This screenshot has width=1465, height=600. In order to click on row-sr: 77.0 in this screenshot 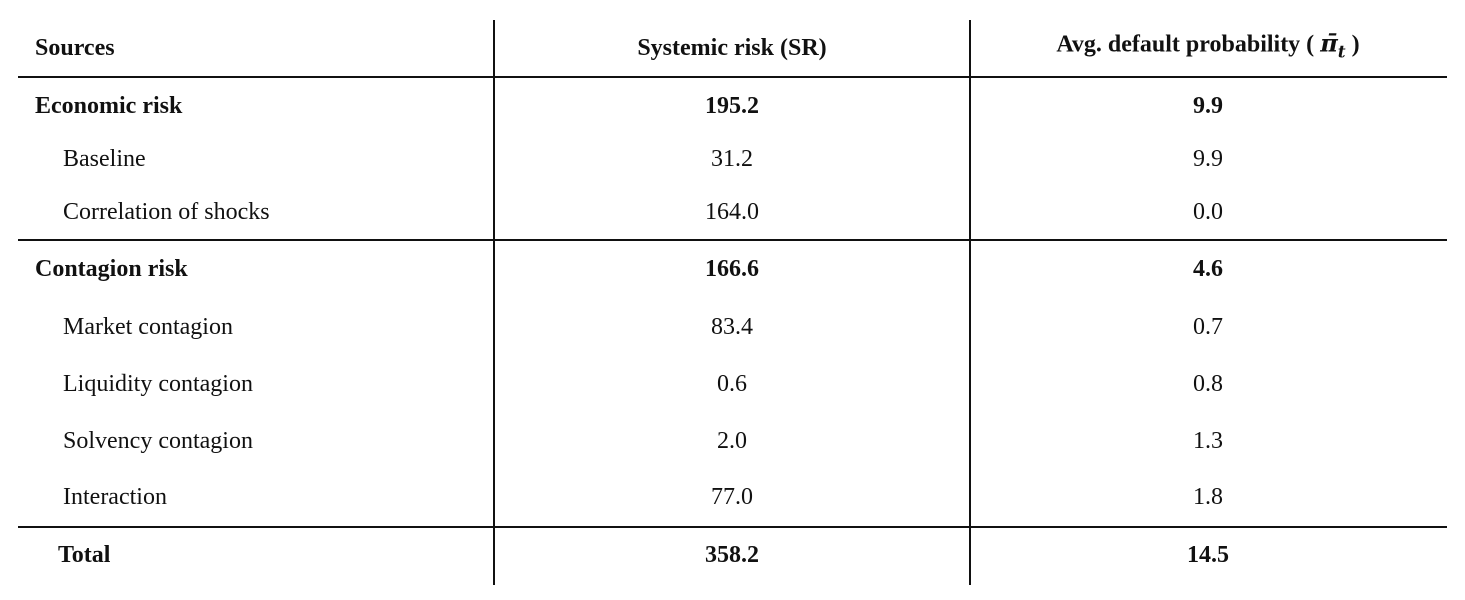, I will do `click(732, 497)`.